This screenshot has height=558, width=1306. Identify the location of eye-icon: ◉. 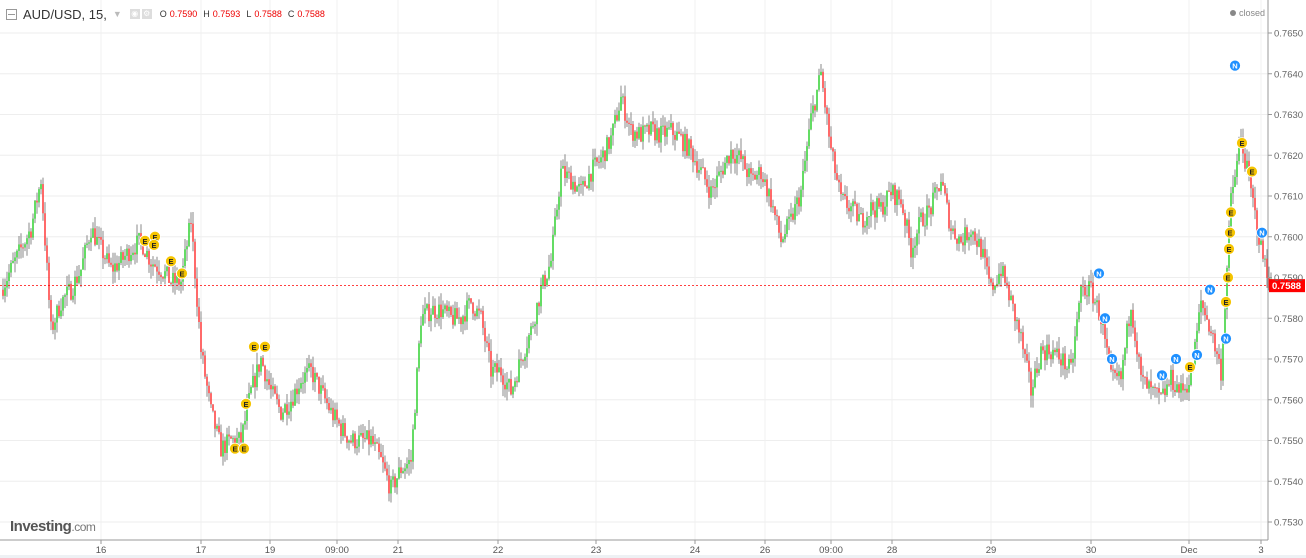
(134, 14).